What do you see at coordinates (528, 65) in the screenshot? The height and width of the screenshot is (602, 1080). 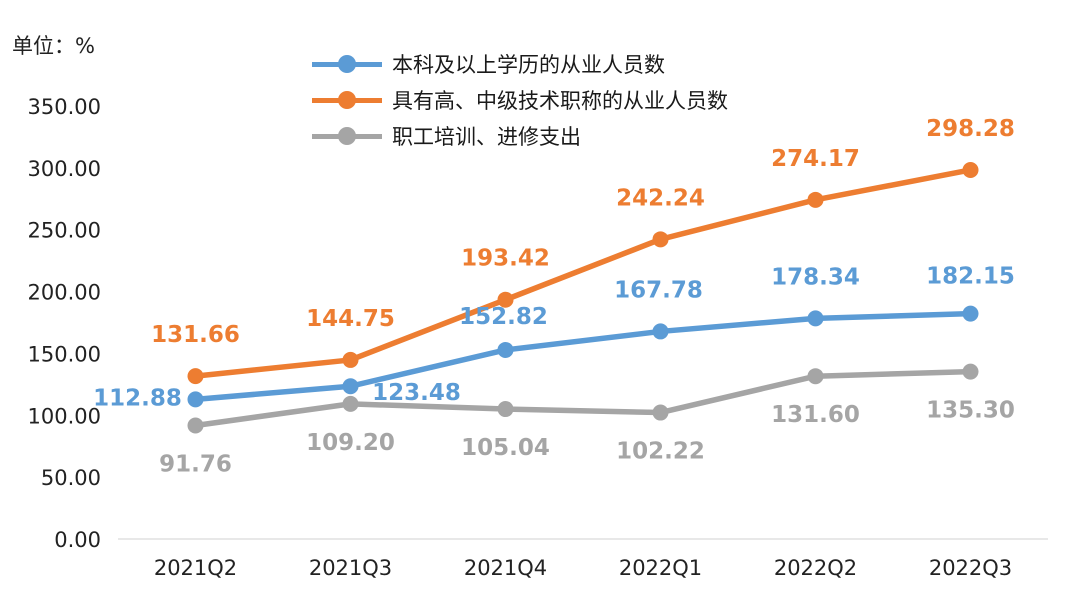 I see `legend-label: 本科及以上学历的从业人员数` at bounding box center [528, 65].